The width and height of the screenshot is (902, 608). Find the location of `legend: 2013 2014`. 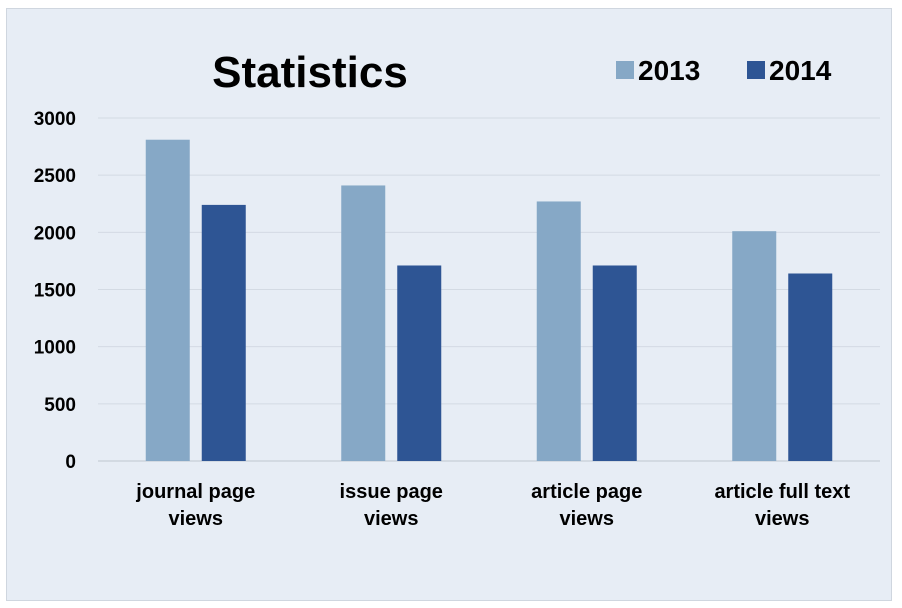

legend: 2013 2014 is located at coordinates (724, 70).